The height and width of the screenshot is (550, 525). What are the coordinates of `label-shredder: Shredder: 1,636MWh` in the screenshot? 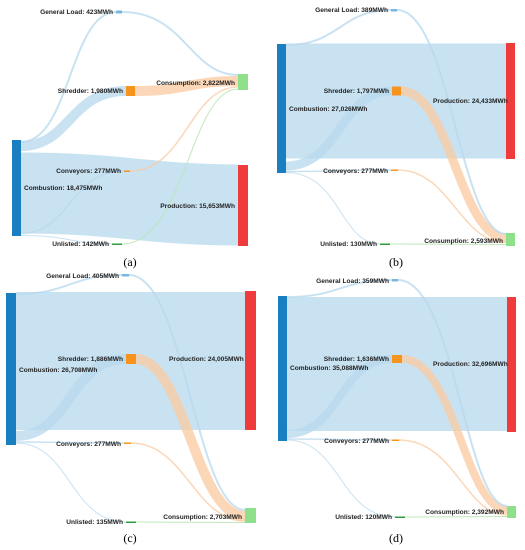 It's located at (356, 359).